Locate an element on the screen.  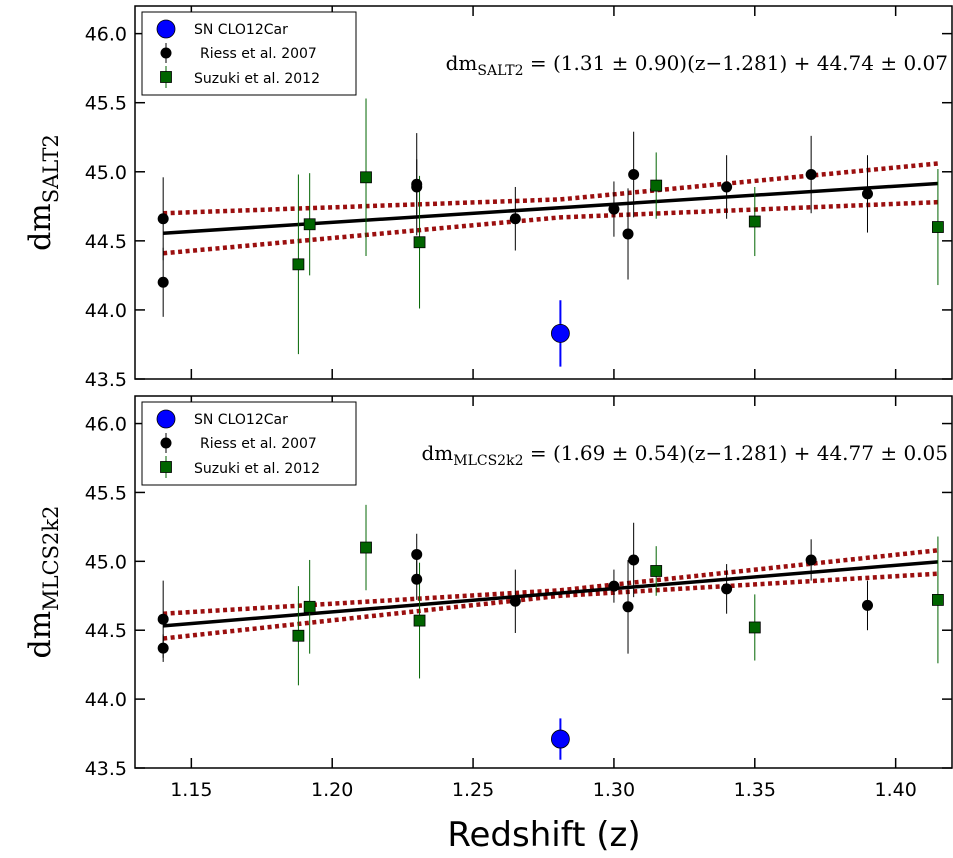
fit-equation-rhs: = (1.31 ± 0.90)(z−1.281) + 44.74 ± 0.07 is located at coordinates (735, 63).